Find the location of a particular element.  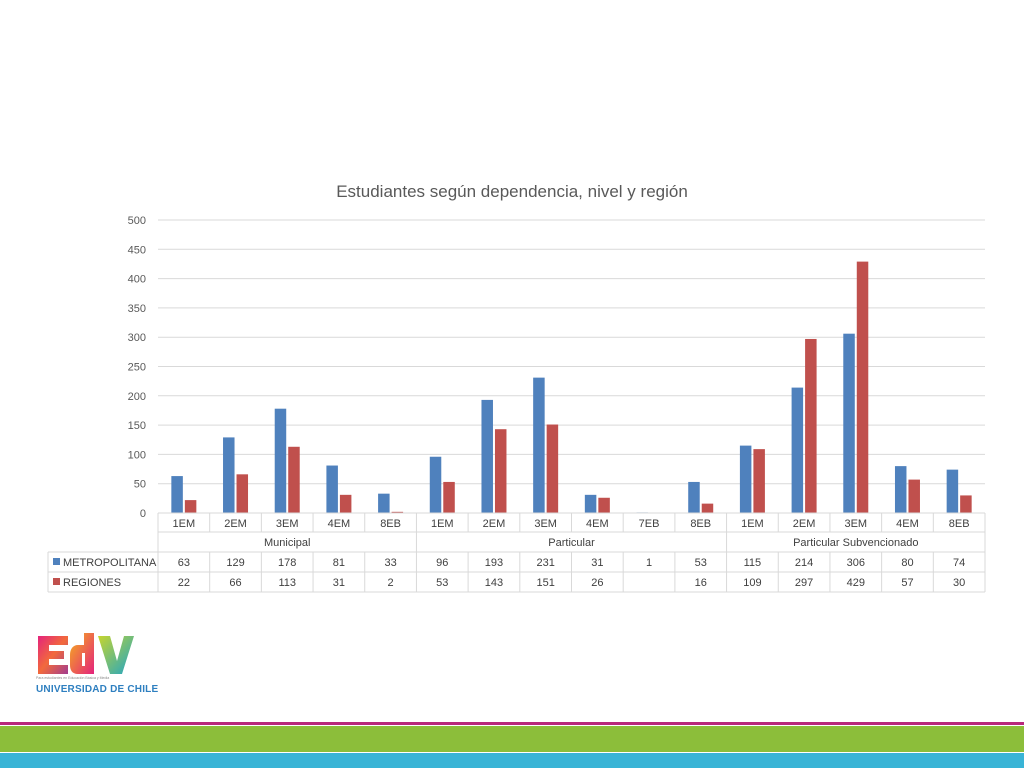

table-cell-value: 193 is located at coordinates (494, 563).